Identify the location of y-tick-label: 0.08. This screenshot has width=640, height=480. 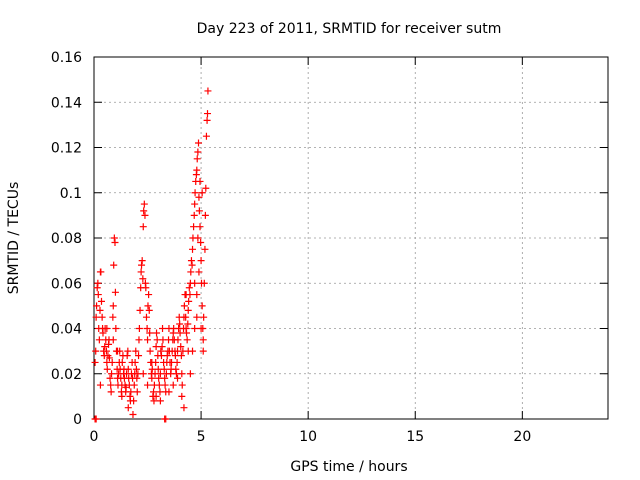
(66, 239).